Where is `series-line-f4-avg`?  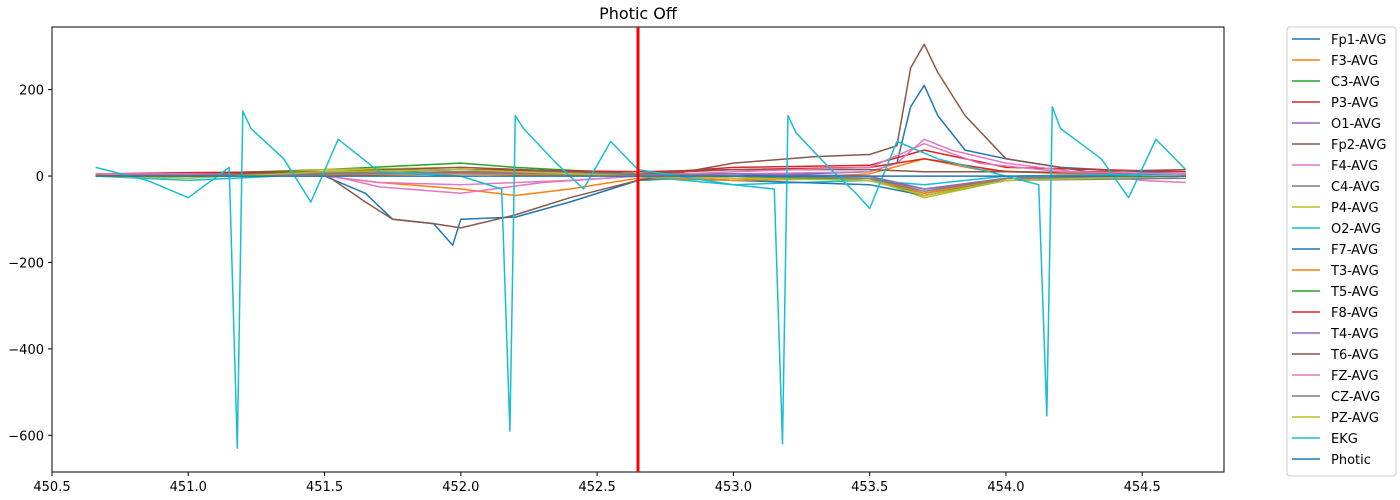
series-line-f4-avg is located at coordinates (640, 166).